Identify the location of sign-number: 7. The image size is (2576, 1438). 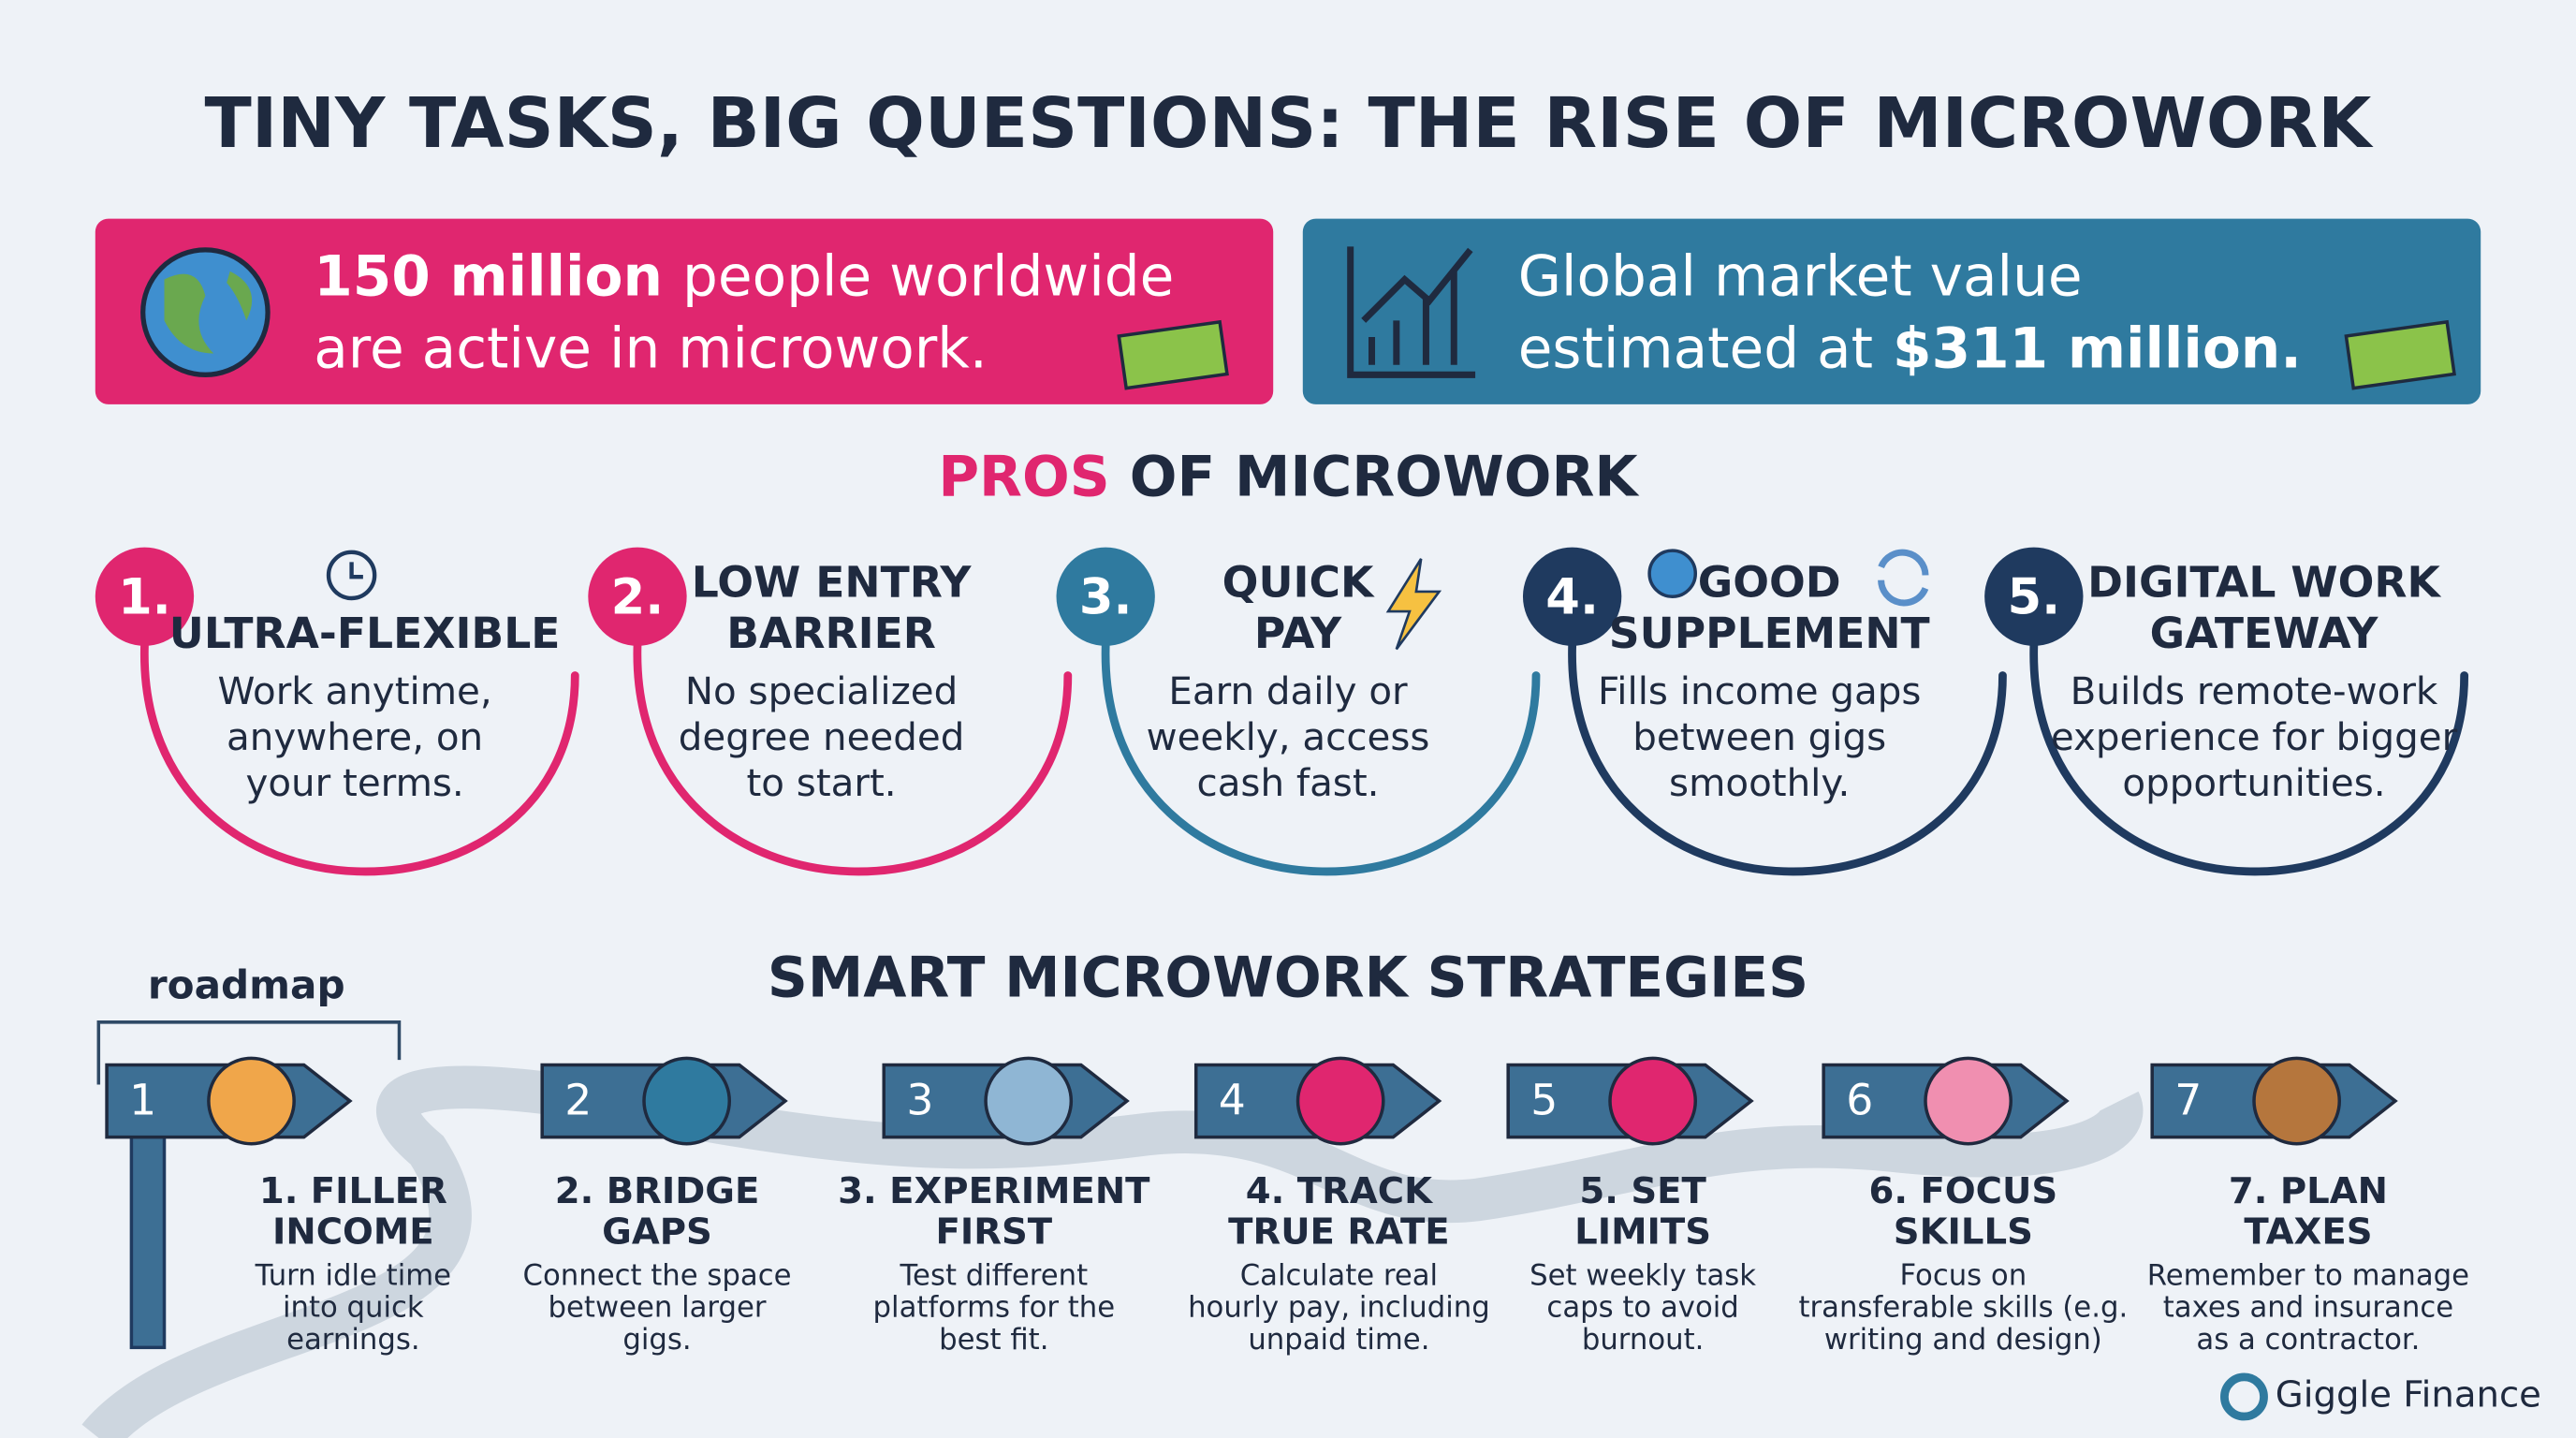
(2188, 1099).